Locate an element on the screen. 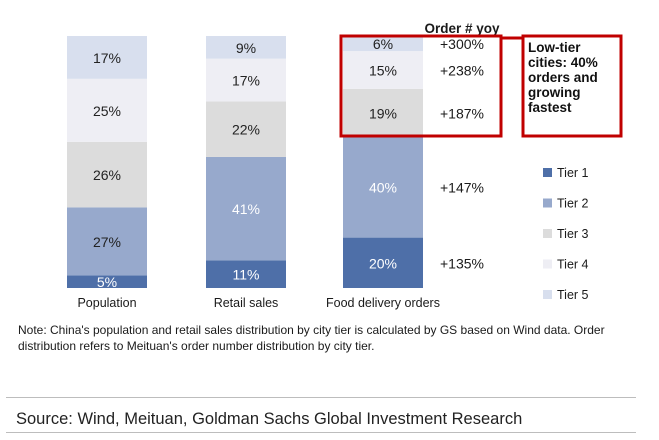 This screenshot has width=659, height=440. divider-top is located at coordinates (321, 397).